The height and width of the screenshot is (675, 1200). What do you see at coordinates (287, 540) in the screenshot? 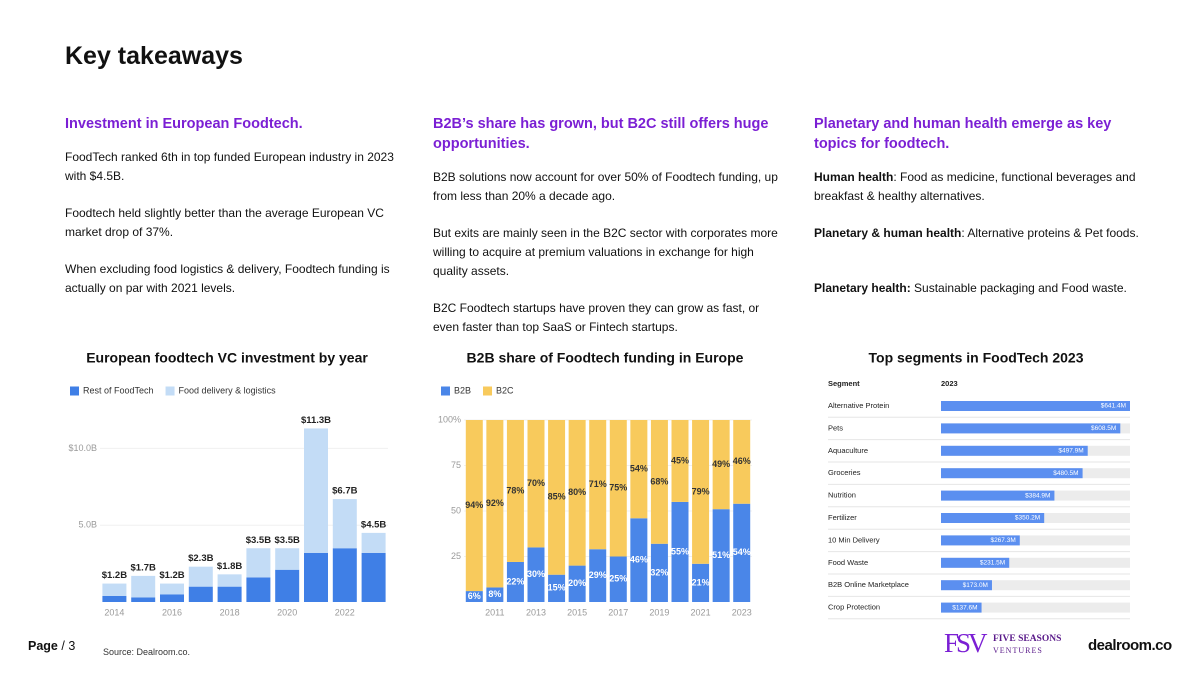
I see `total-label: $3.5B` at bounding box center [287, 540].